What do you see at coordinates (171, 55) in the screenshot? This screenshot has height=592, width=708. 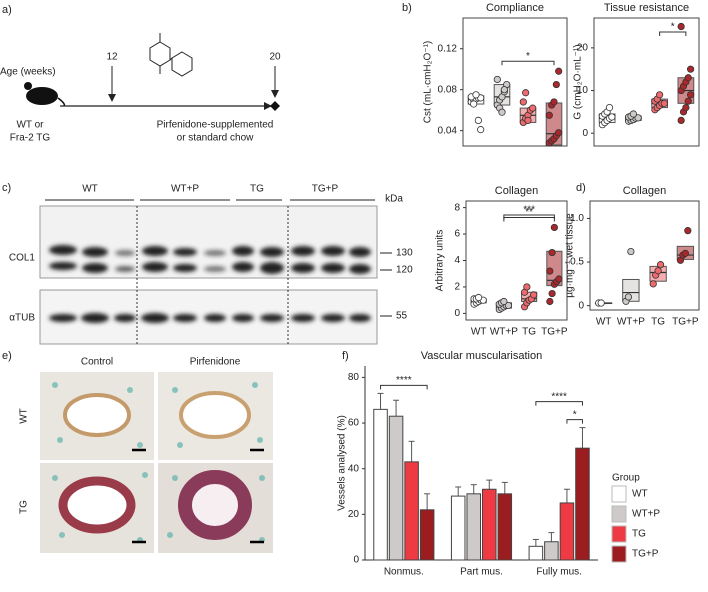 I see `molecule` at bounding box center [171, 55].